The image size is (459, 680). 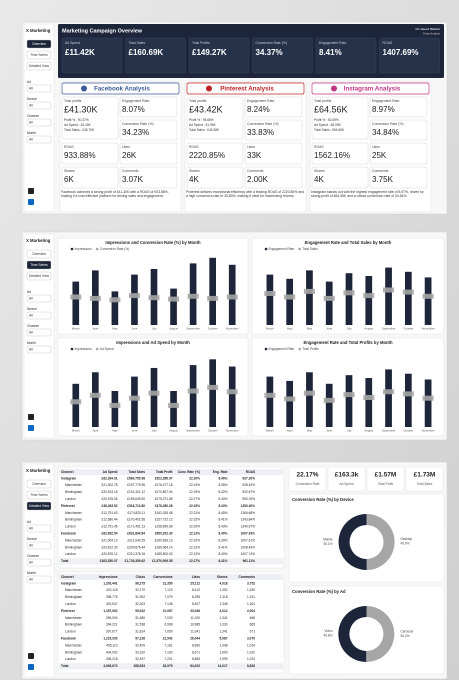 What do you see at coordinates (222, 520) in the screenshot?
I see `table-cell: 8.41%` at bounding box center [222, 520].